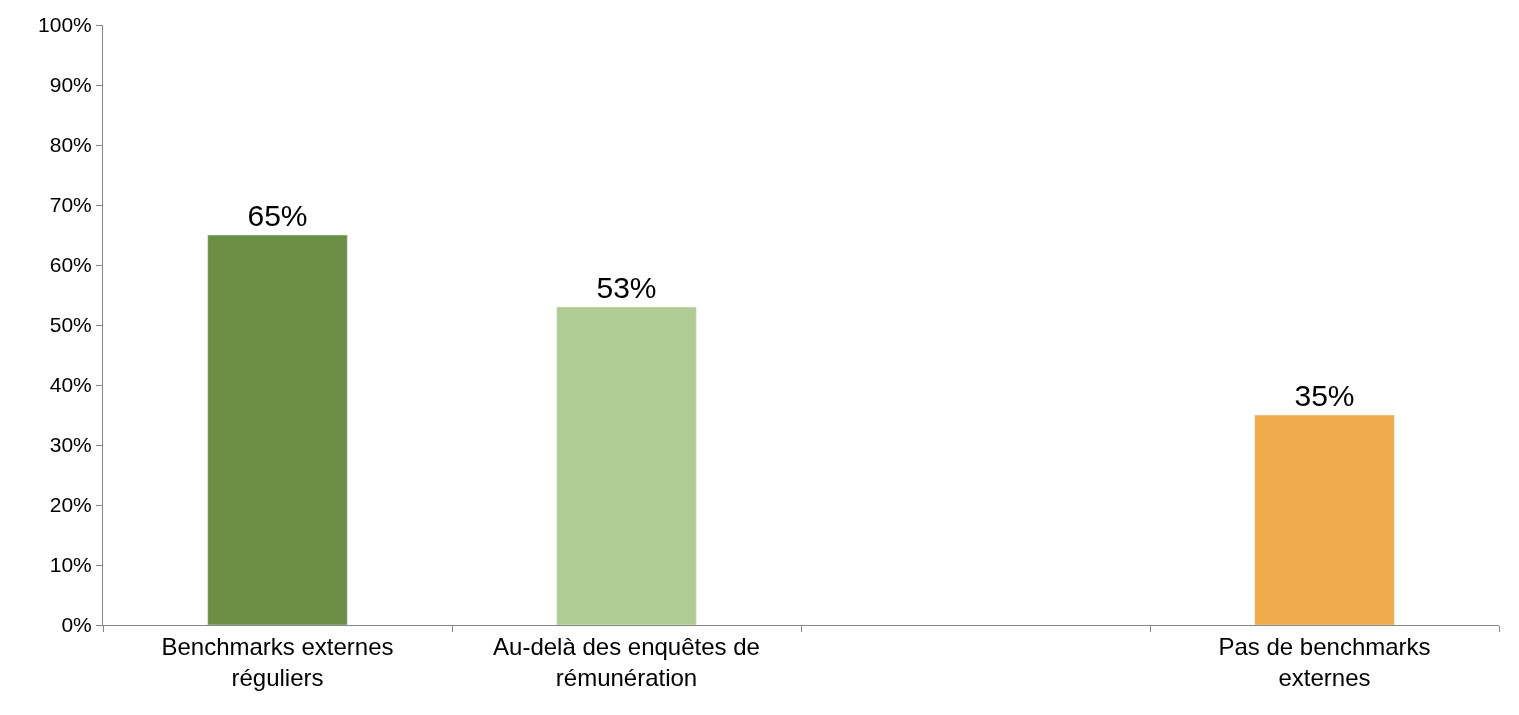 The image size is (1519, 715). I want to click on y-tick-label: 100%, so click(65, 25).